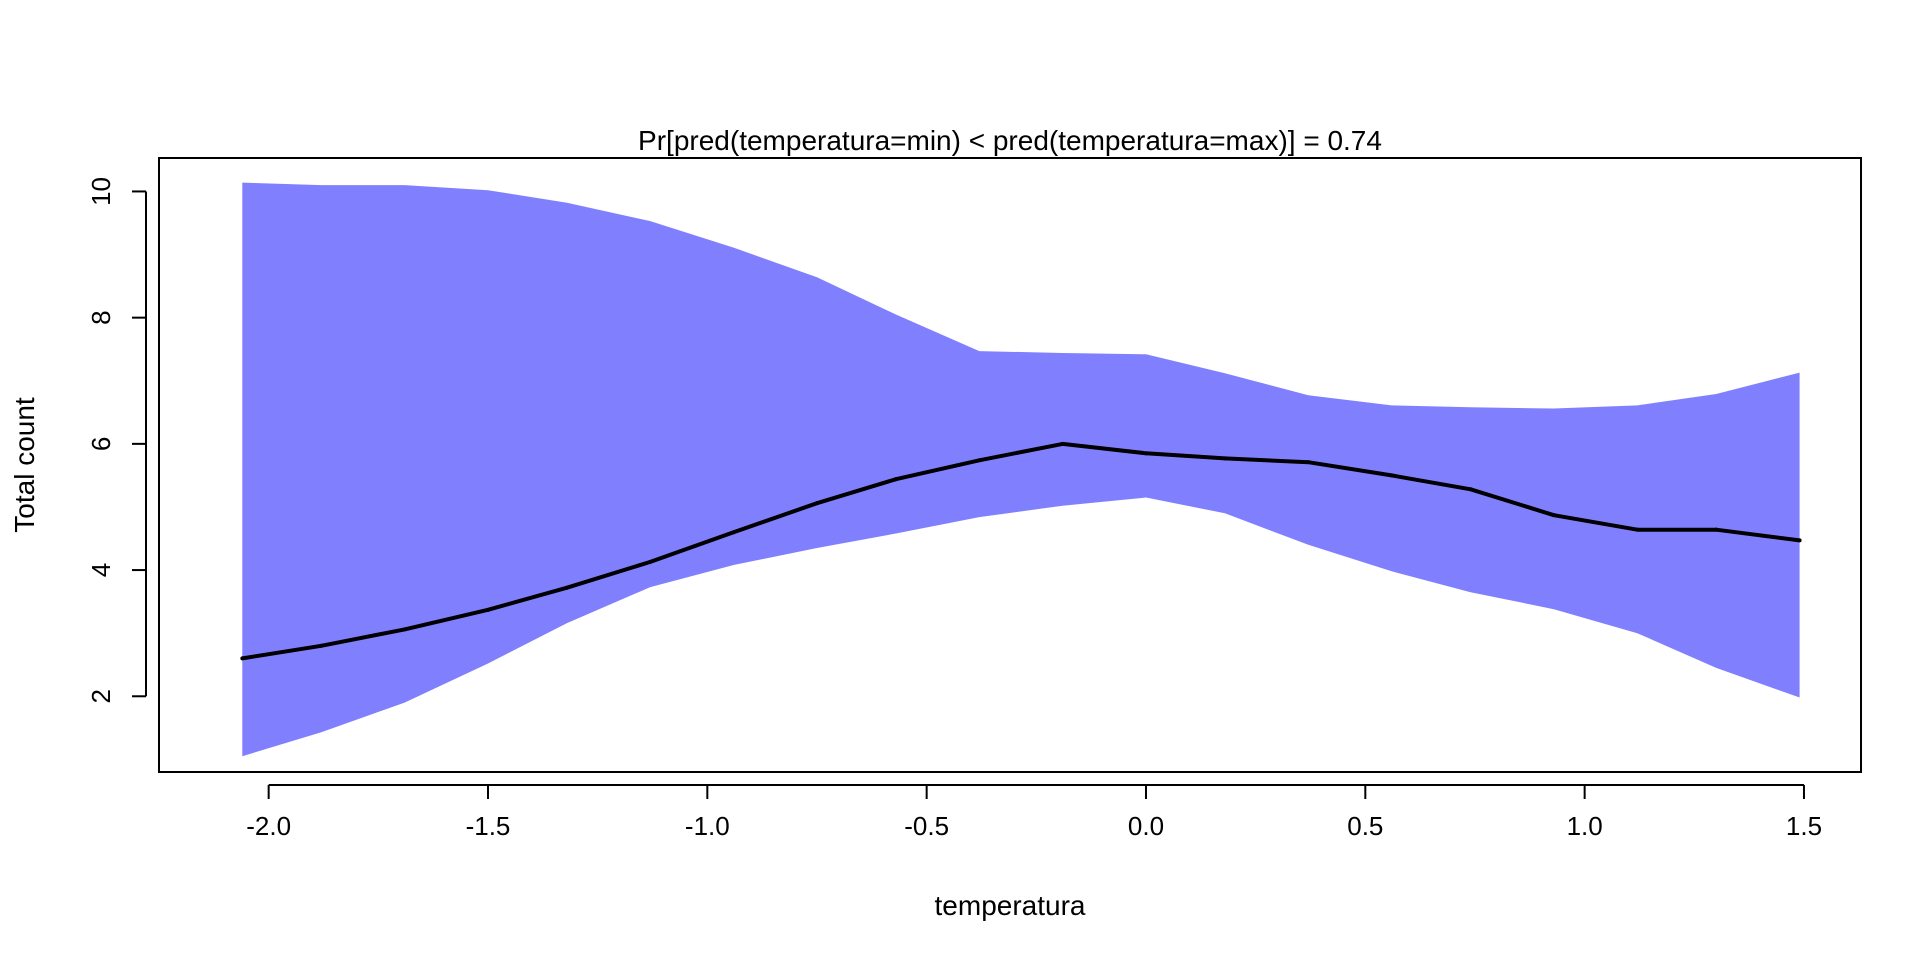 The height and width of the screenshot is (960, 1920). What do you see at coordinates (24, 465) in the screenshot?
I see `y-axis-title: Total count` at bounding box center [24, 465].